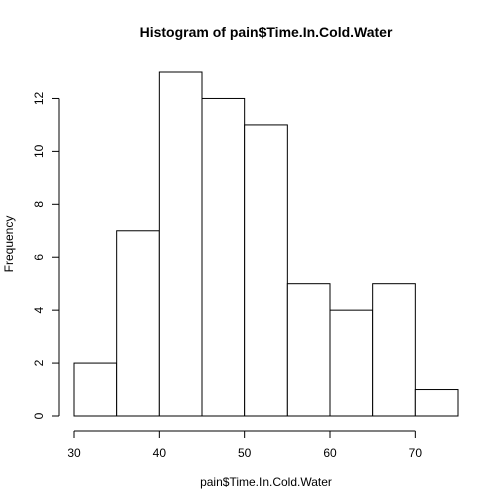 The image size is (504, 504). What do you see at coordinates (74, 453) in the screenshot?
I see `x-tick-label-0: 30` at bounding box center [74, 453].